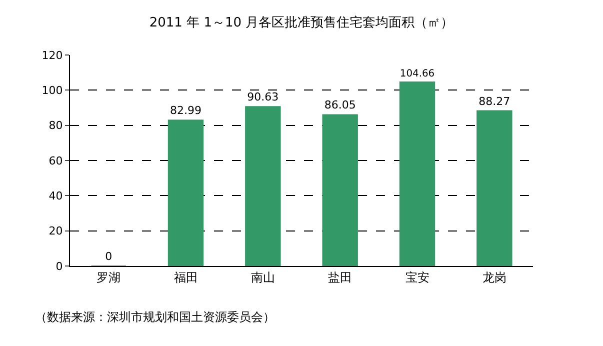 This screenshot has width=603, height=346. What do you see at coordinates (155, 317) in the screenshot?
I see `text: （数据来源：深圳市规划和国土资源委员会）` at bounding box center [155, 317].